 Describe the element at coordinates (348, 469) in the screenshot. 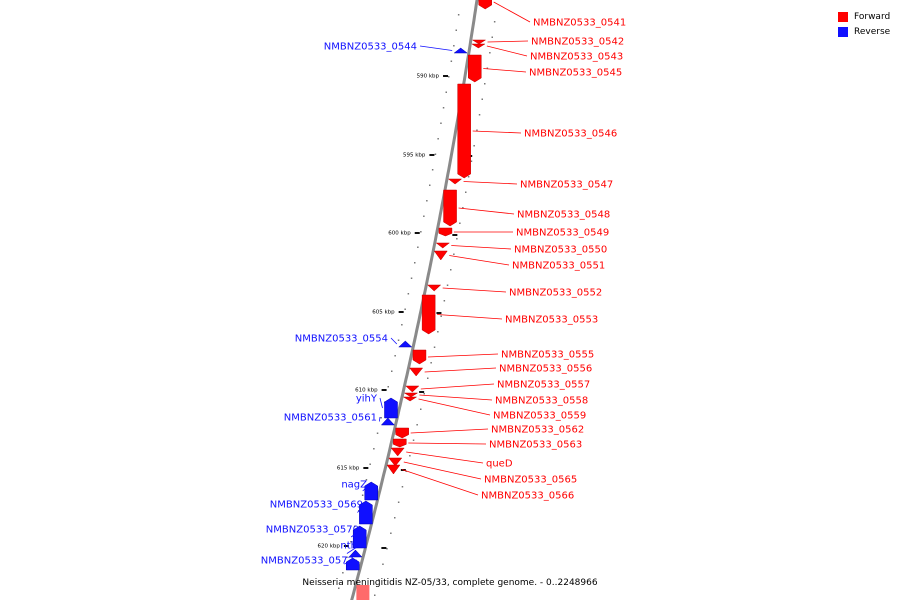

I see `tick-label: 615 kbp` at that location.